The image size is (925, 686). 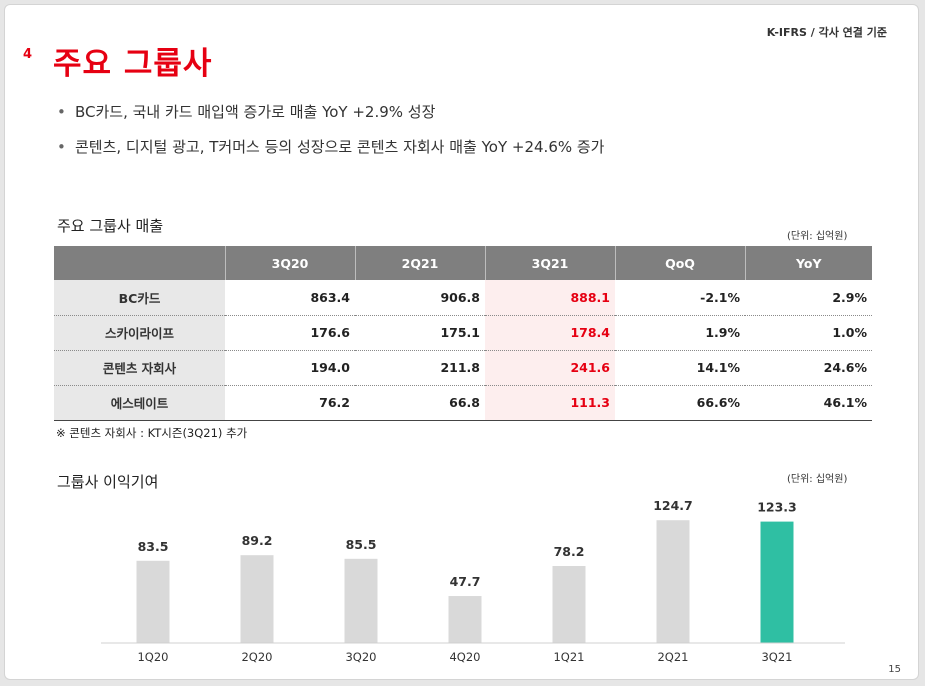 I want to click on bar-value-label: 47.7, so click(x=465, y=581).